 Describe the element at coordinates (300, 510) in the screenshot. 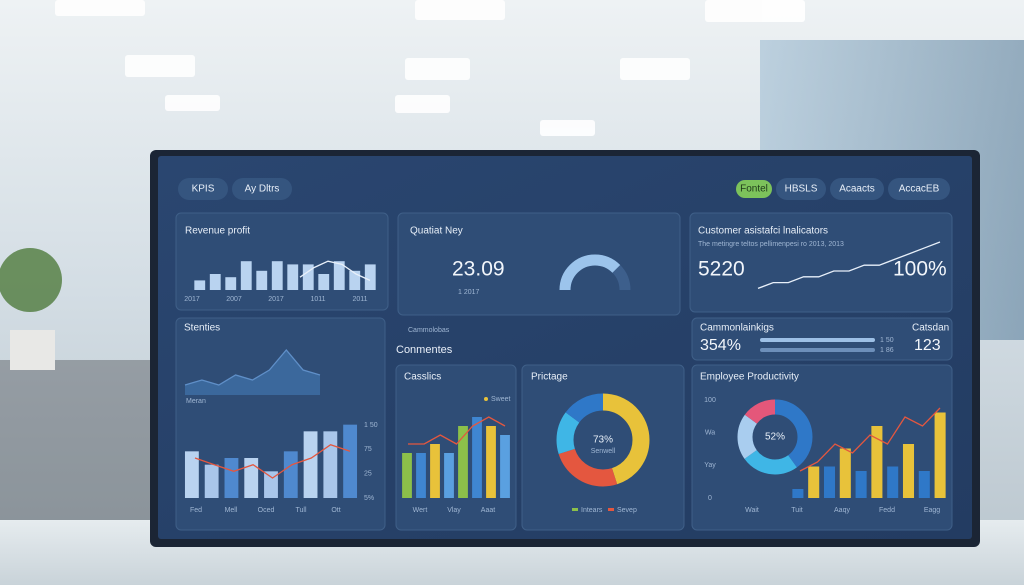

I see `axis-label: Tull` at that location.